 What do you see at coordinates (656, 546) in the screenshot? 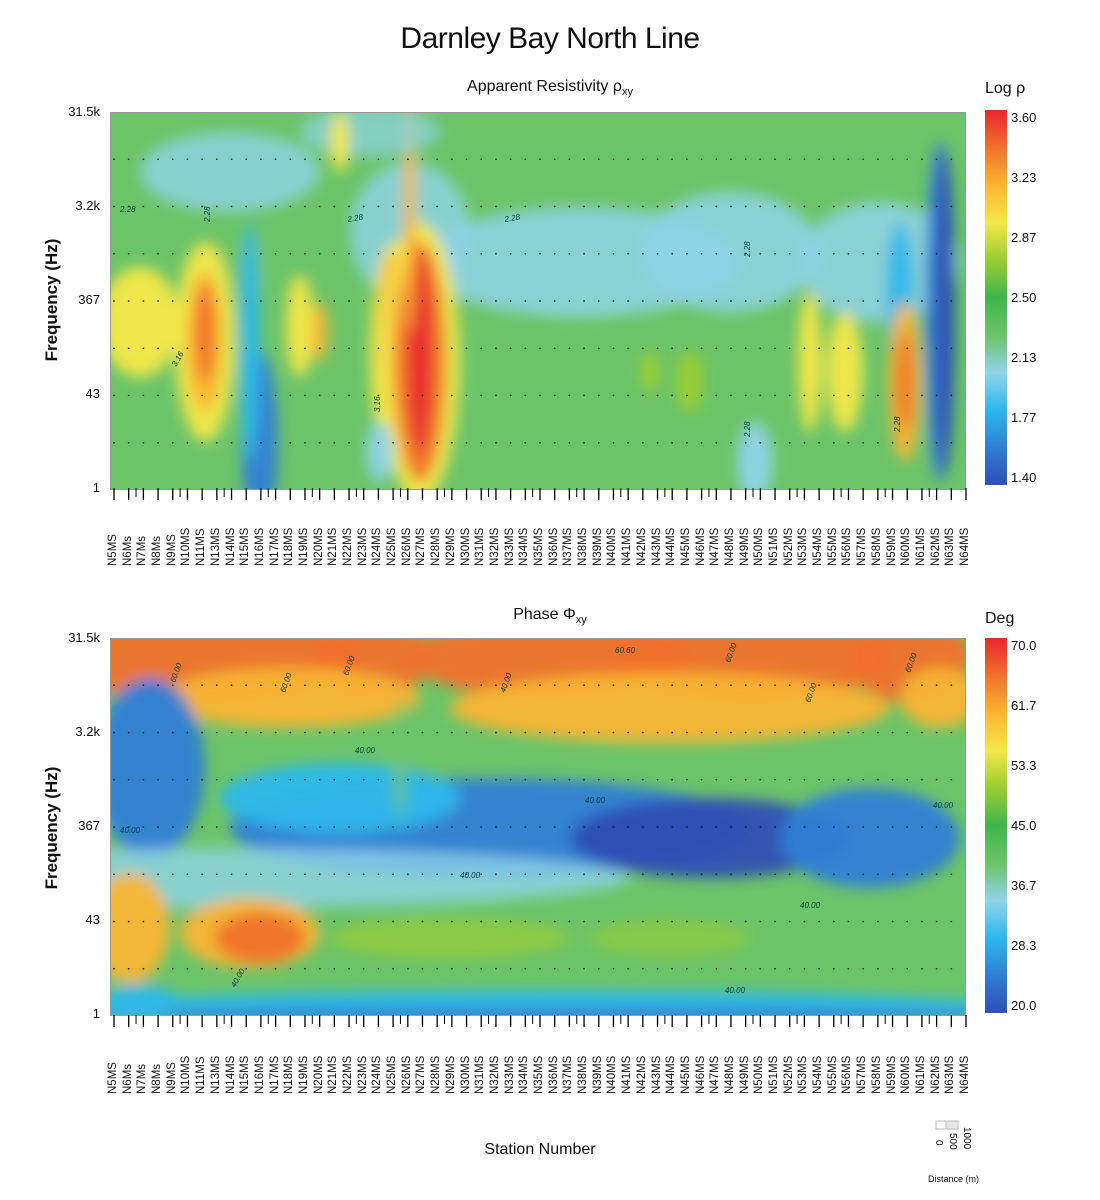
I see `station-label: N43MS` at bounding box center [656, 546].